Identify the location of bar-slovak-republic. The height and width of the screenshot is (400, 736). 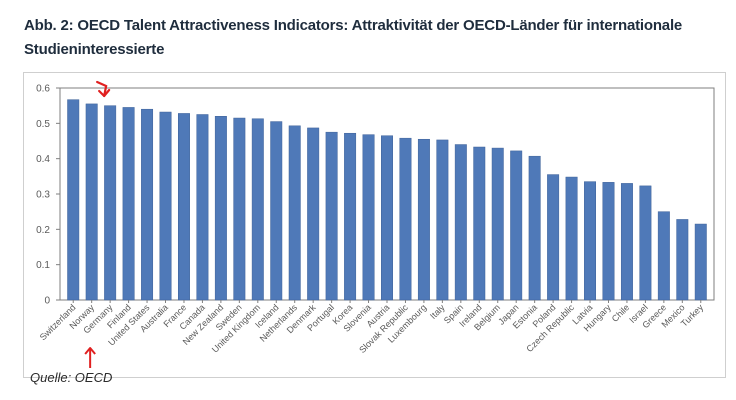
(405, 219).